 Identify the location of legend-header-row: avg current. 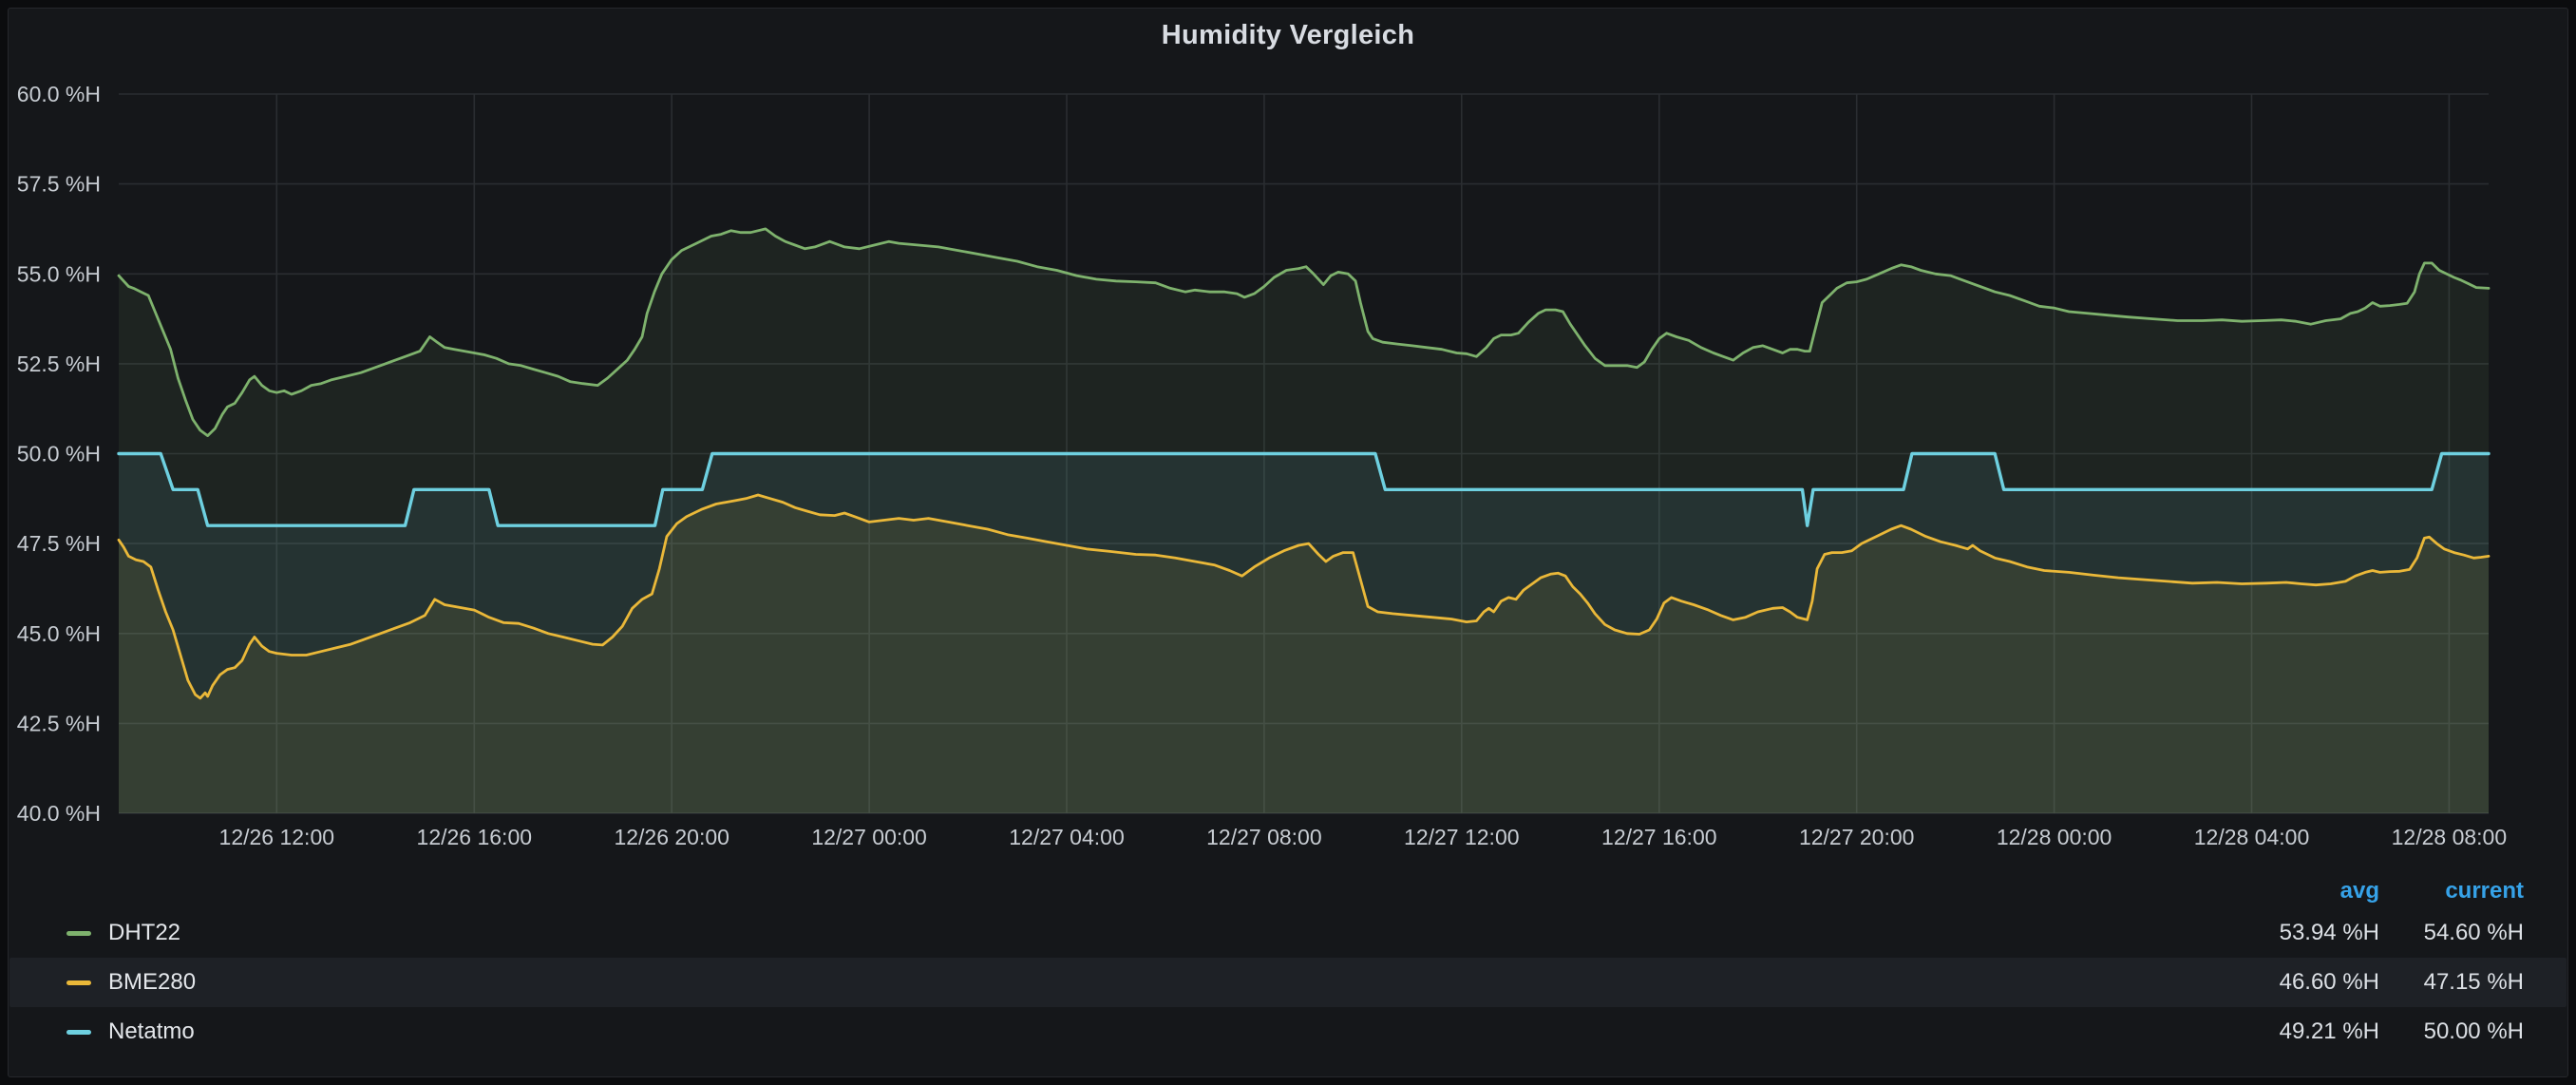
(1288, 891).